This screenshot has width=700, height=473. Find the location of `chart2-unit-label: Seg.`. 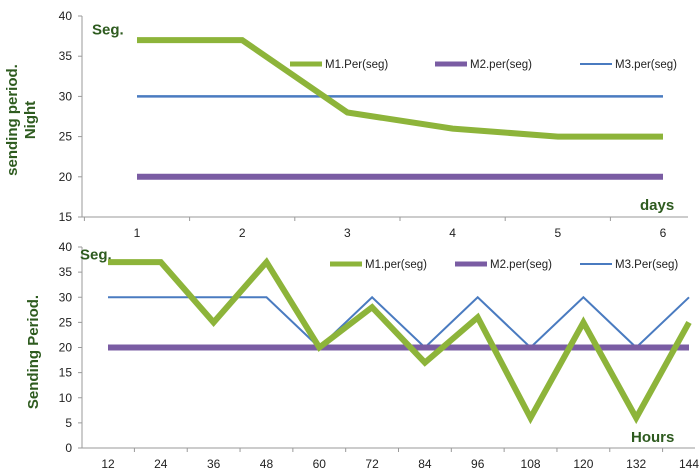

chart2-unit-label: Seg. is located at coordinates (96, 254).